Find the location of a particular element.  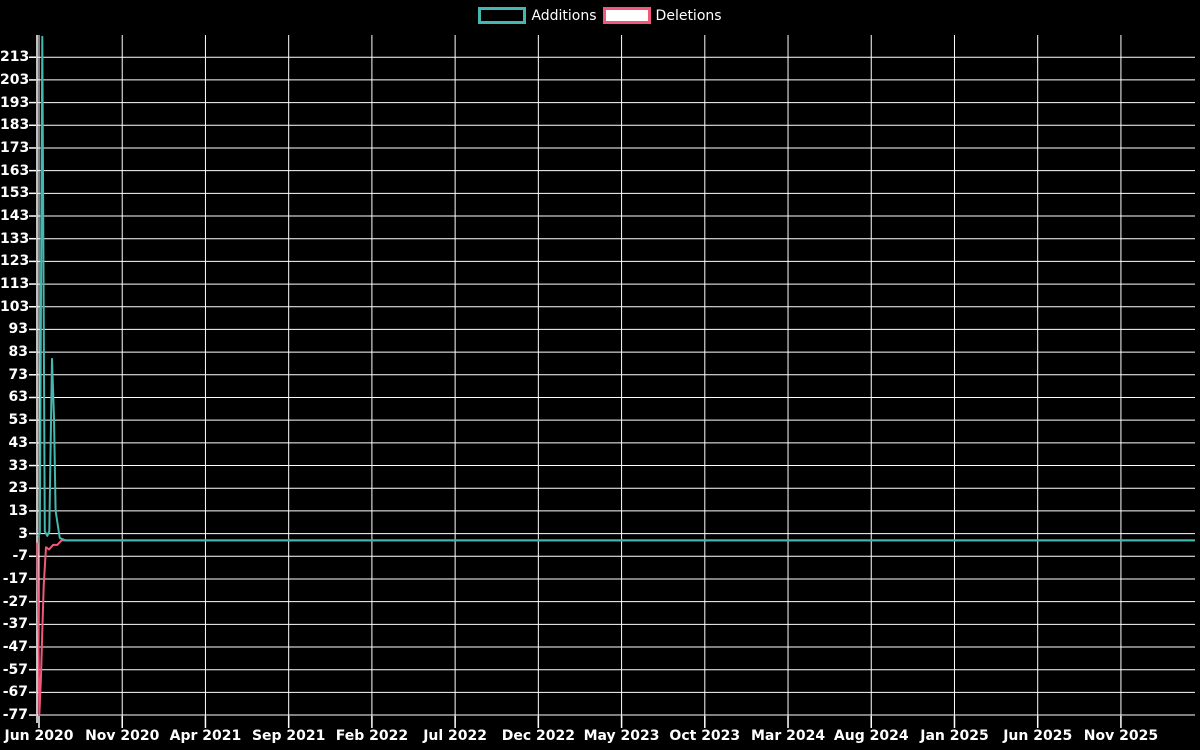

x-axis-label: Apr 2021 is located at coordinates (205, 736).